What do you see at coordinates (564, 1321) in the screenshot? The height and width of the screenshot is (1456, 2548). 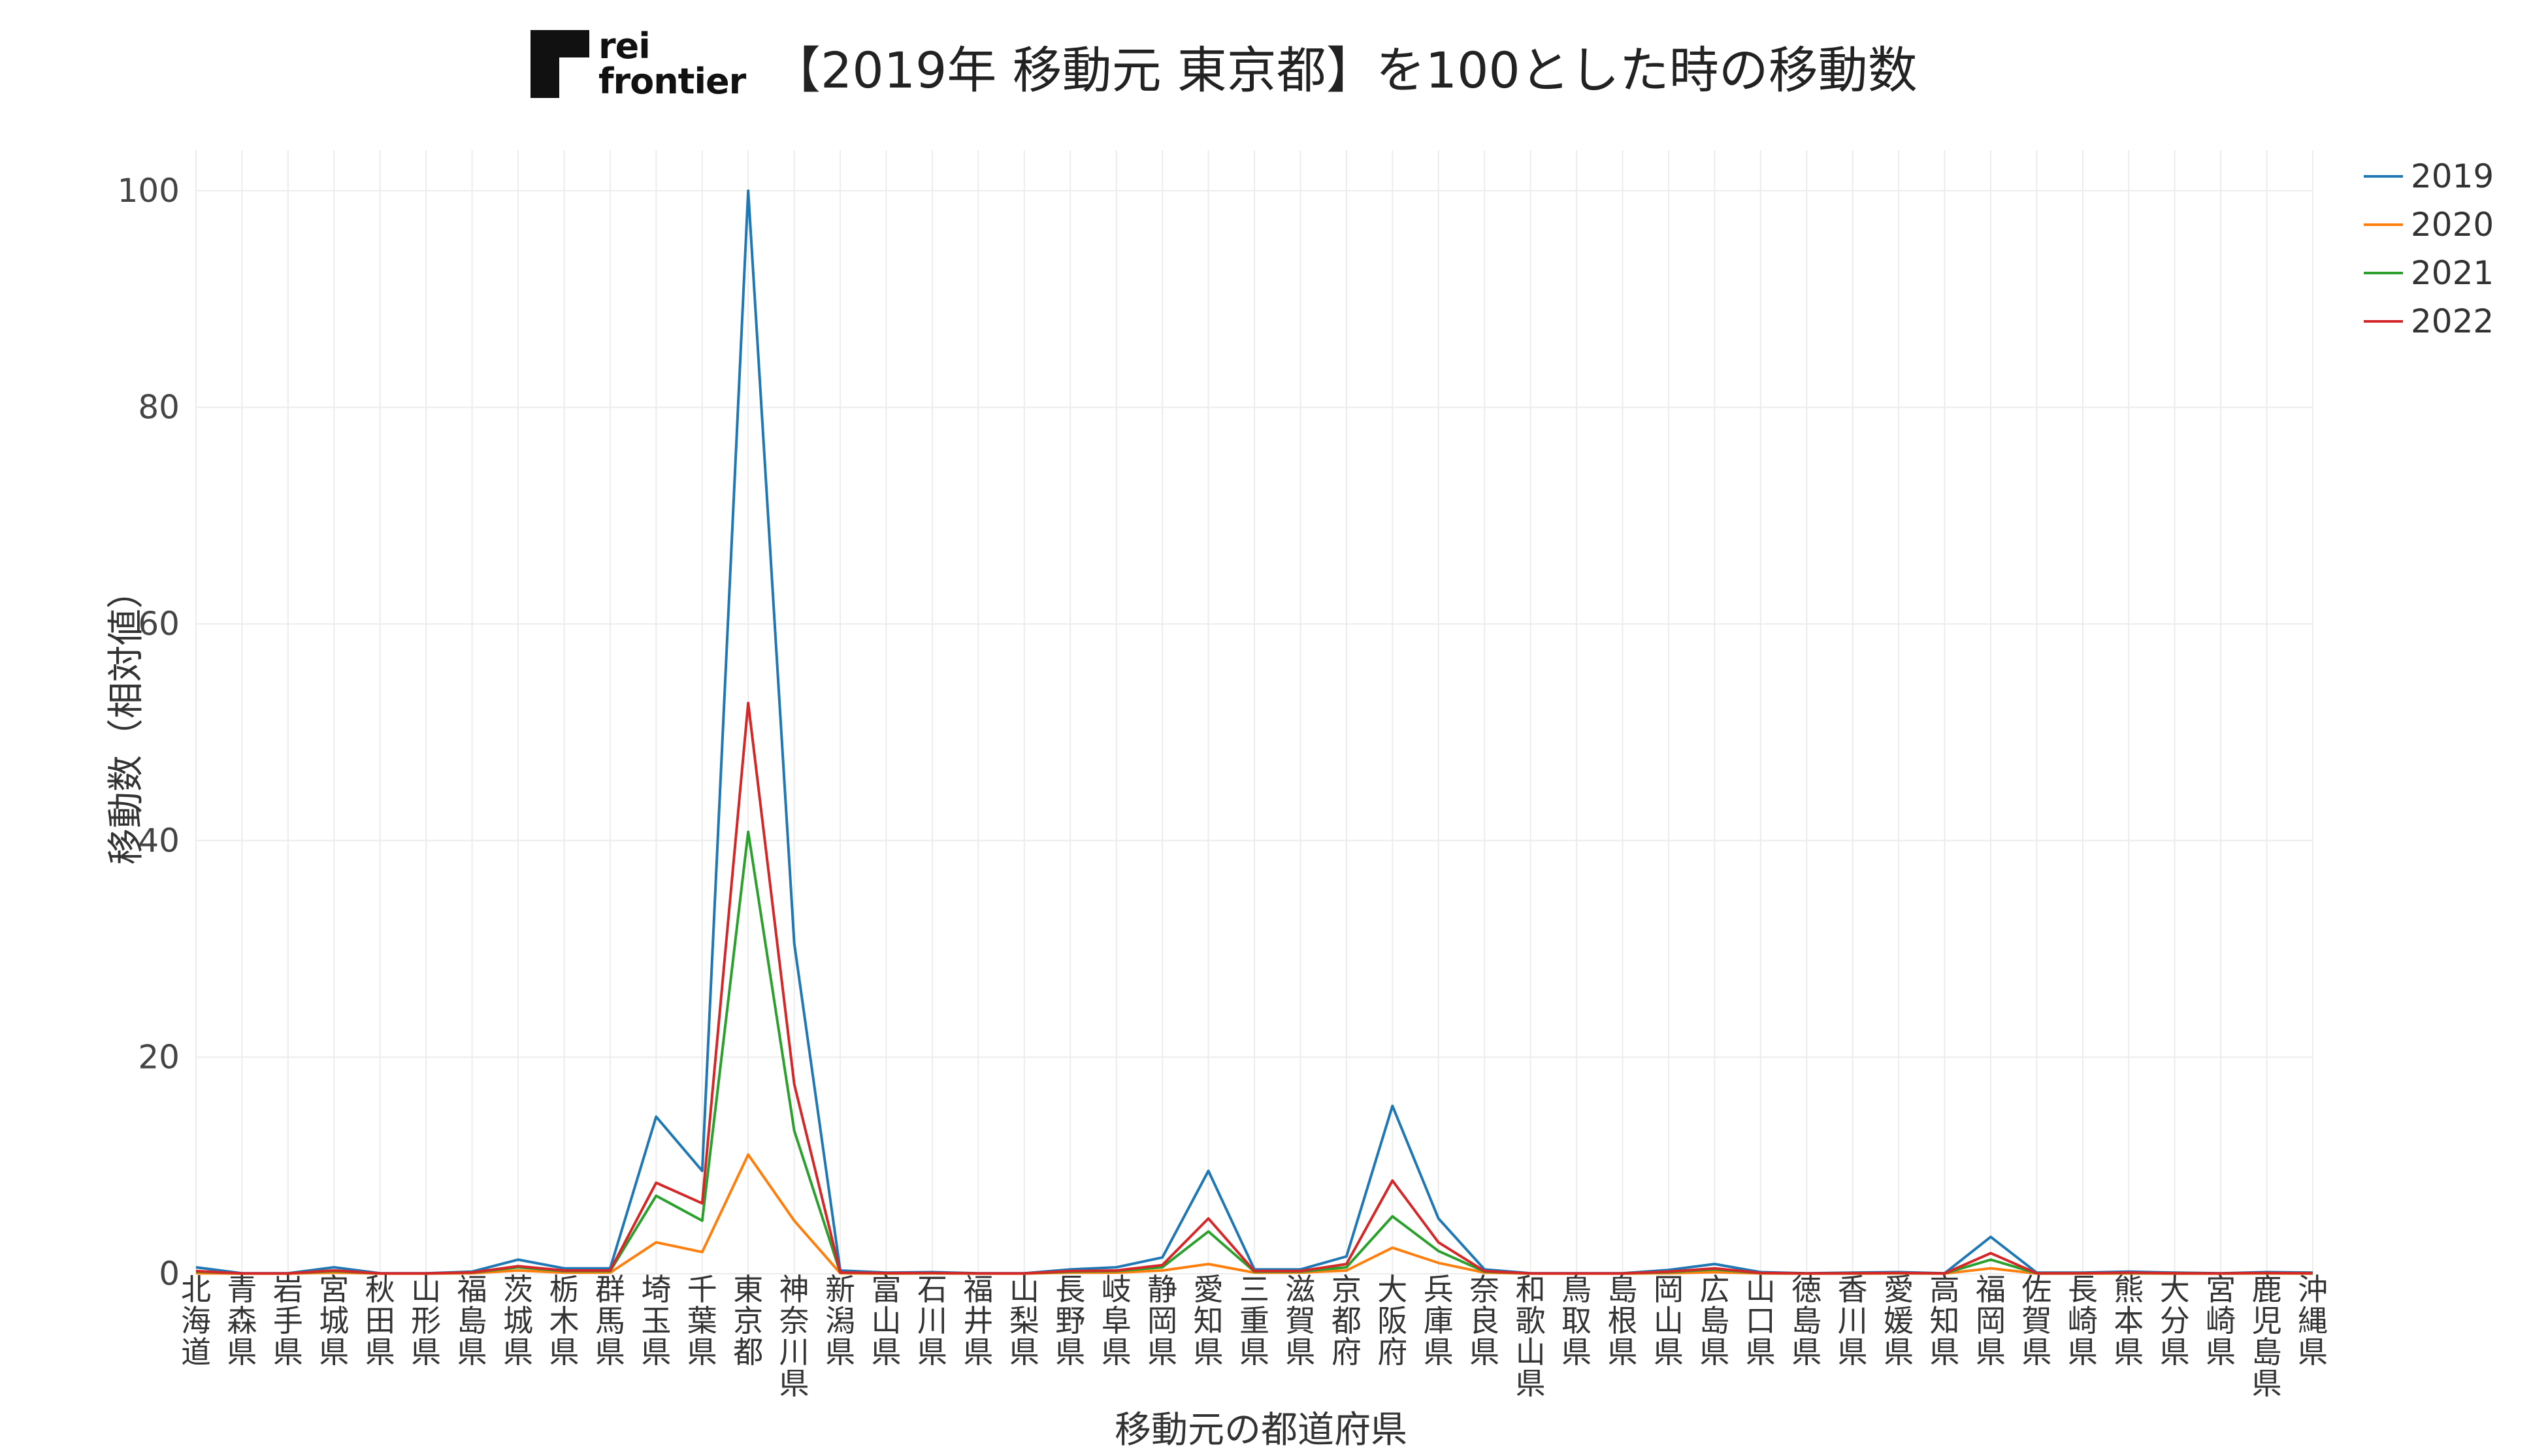 I see `x-tick-label: 栃木県` at bounding box center [564, 1321].